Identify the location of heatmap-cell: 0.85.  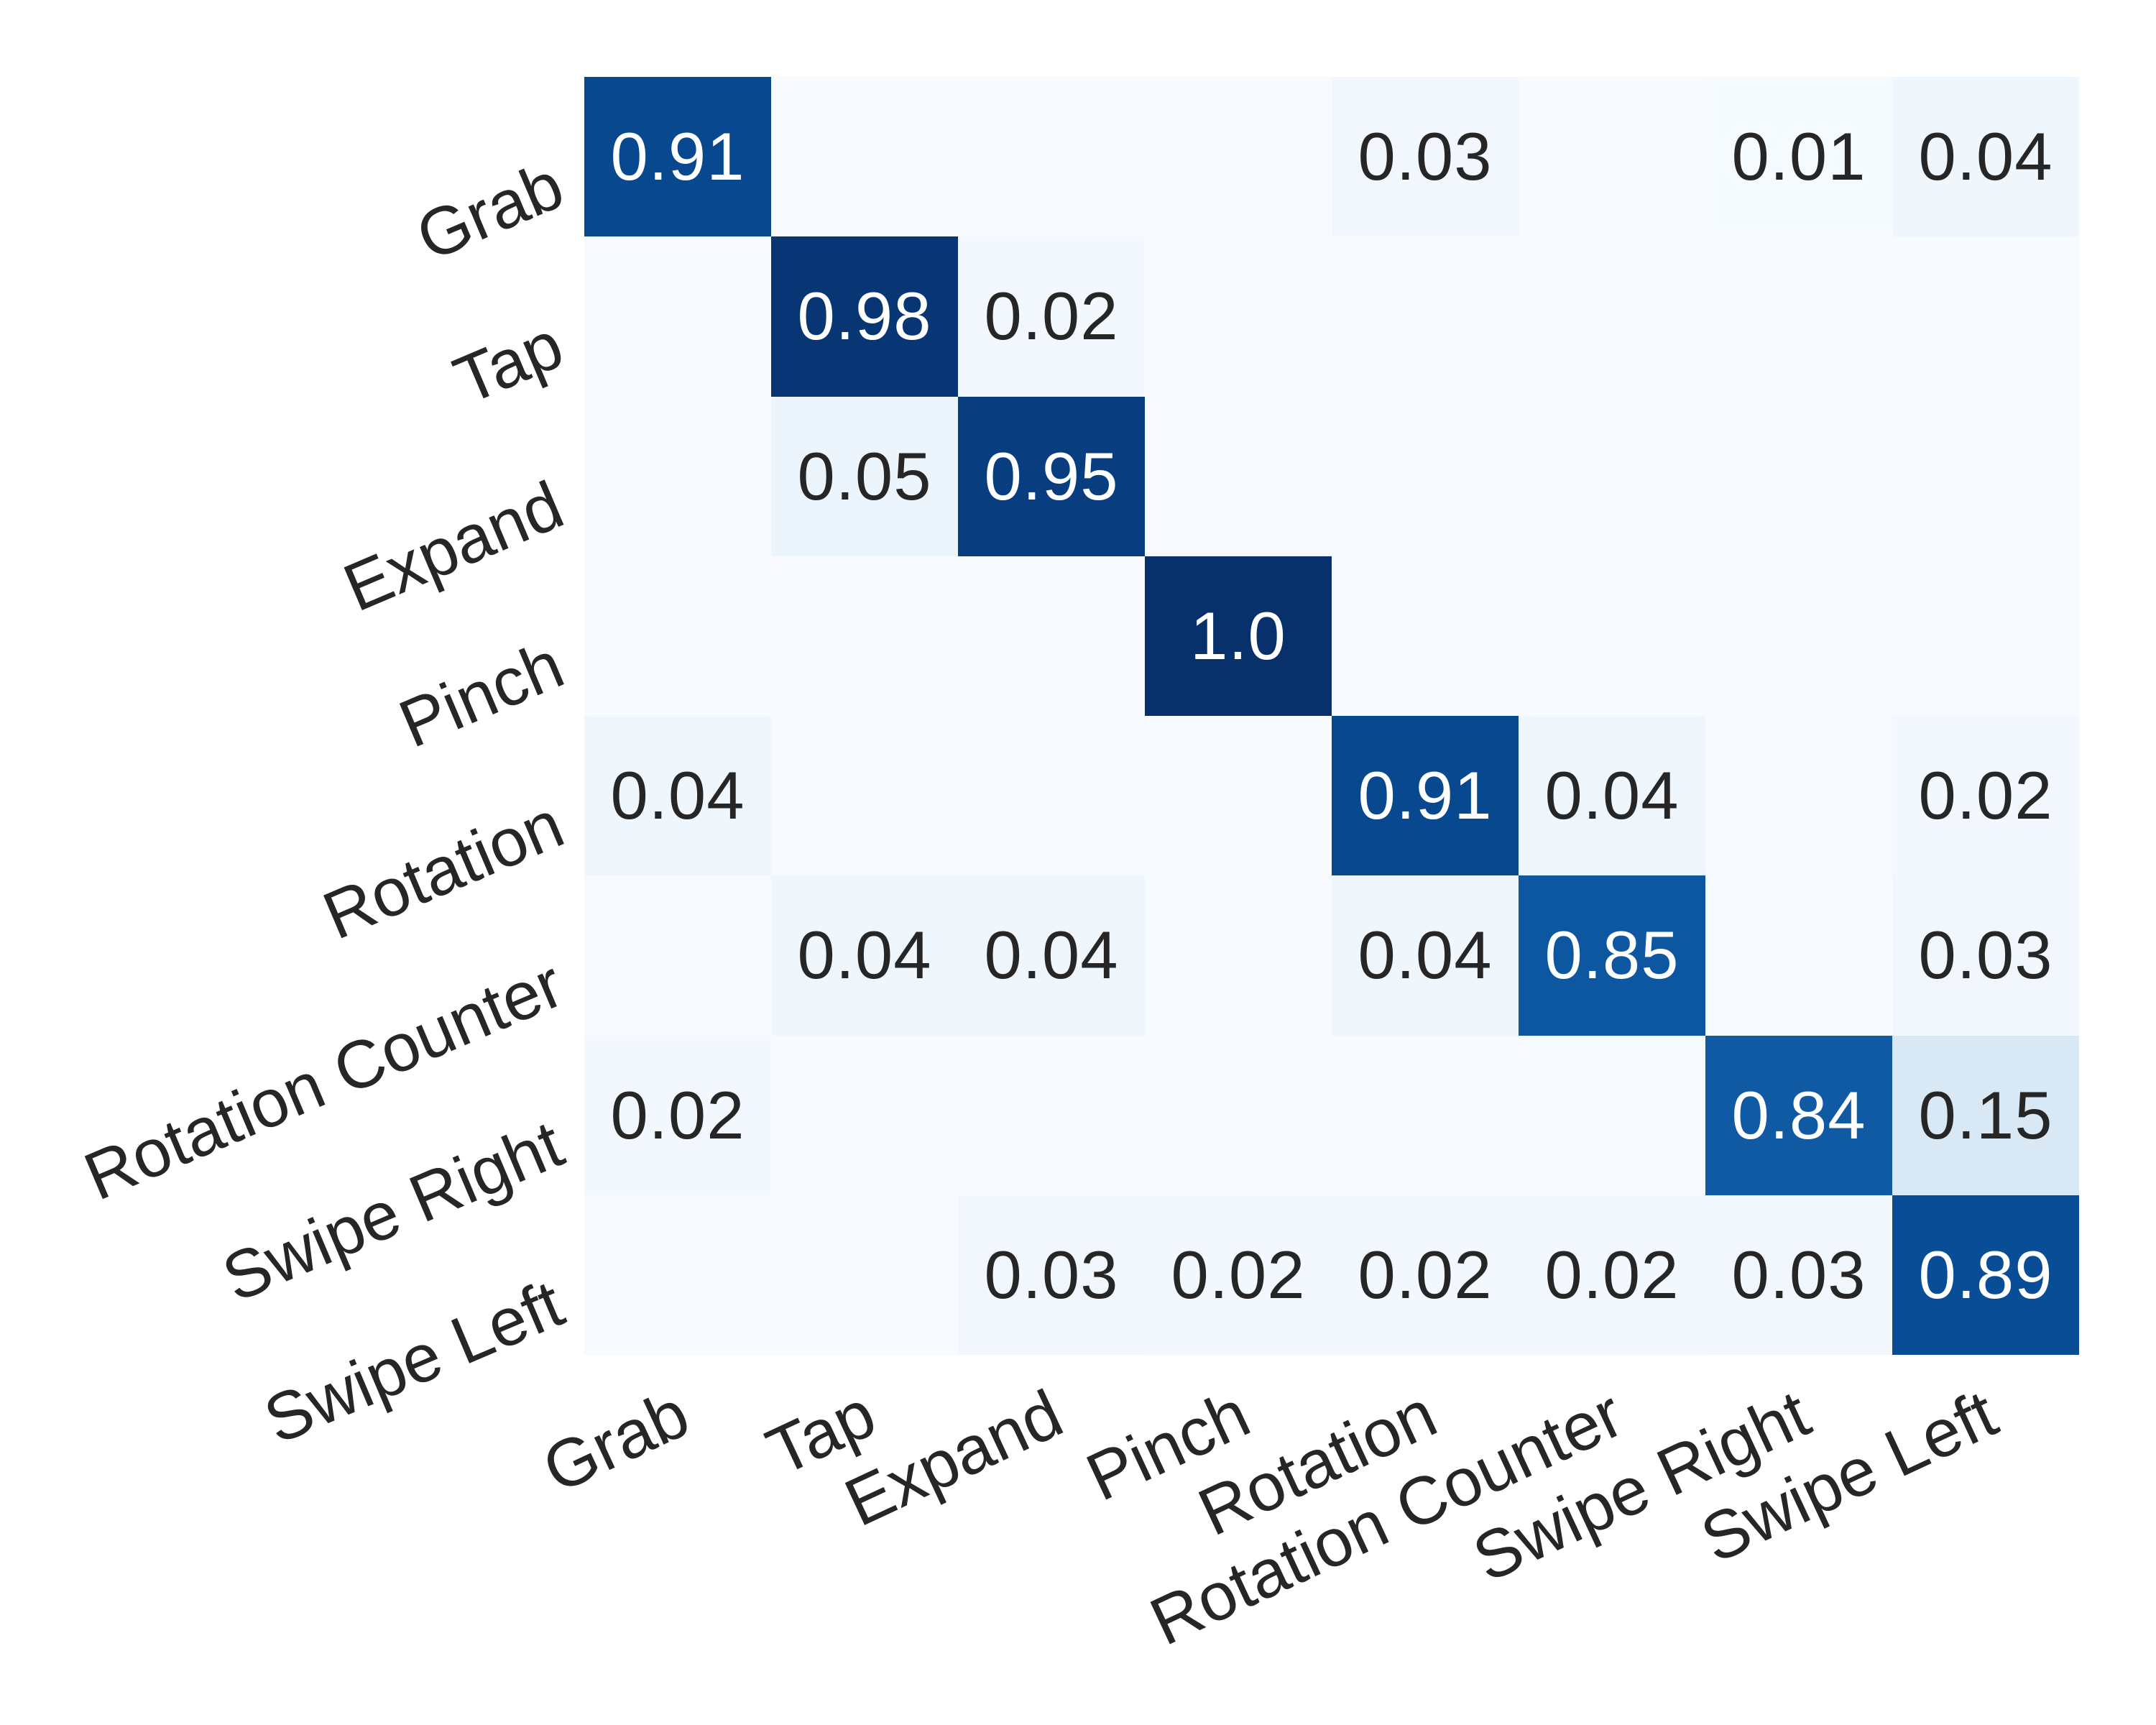
(1612, 955).